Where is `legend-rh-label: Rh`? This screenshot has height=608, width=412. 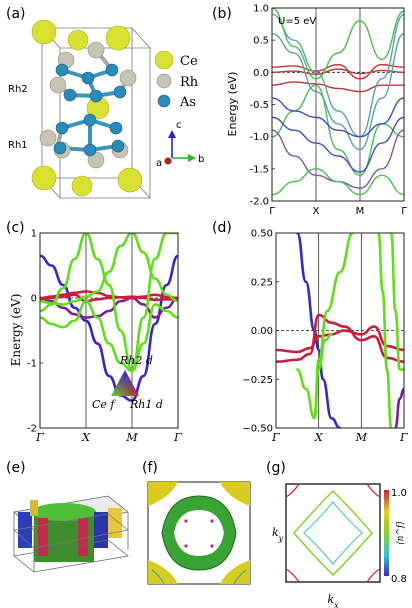 legend-rh-label: Rh is located at coordinates (189, 82).